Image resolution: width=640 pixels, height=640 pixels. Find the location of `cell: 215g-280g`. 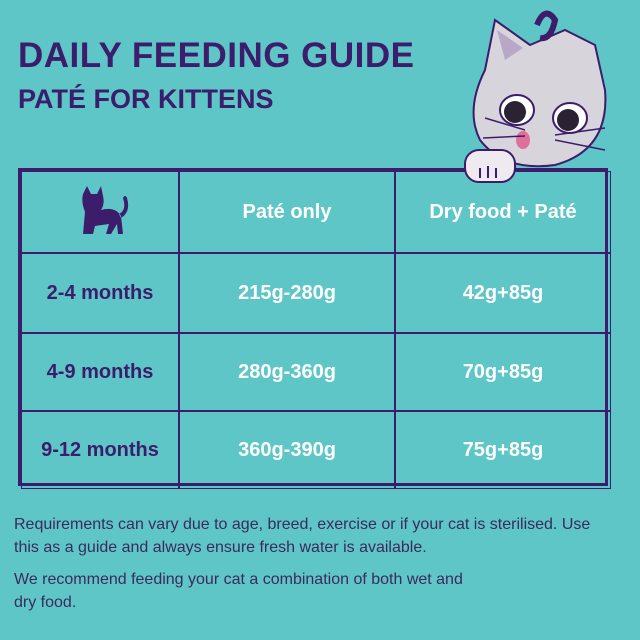

cell: 215g-280g is located at coordinates (287, 293).